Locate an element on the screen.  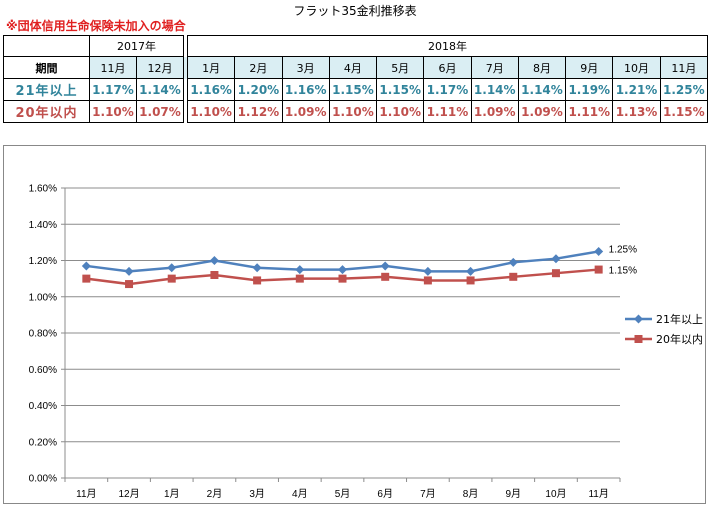
month-header-row: 期間 11月 12月 1月 2月 3月 4月 5月 6月 7月 8月 9月 10月 11月 is located at coordinates (356, 67).